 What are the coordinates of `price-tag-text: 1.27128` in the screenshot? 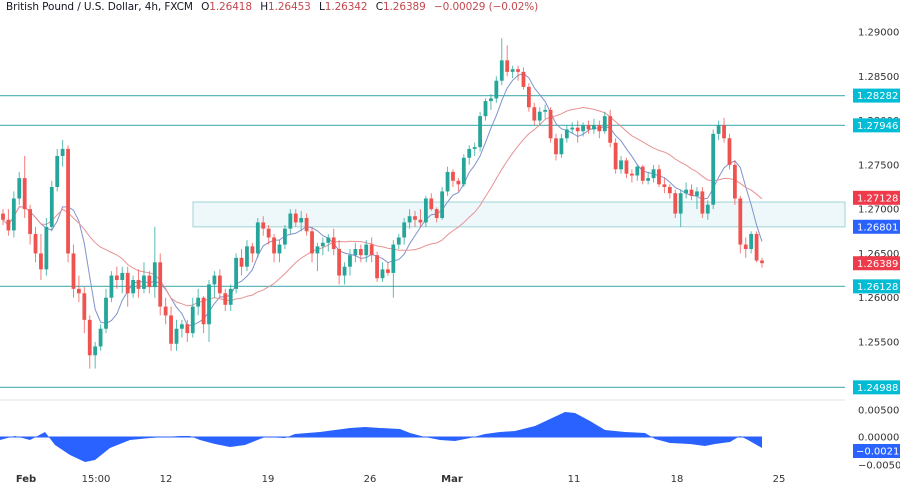 It's located at (877, 198).